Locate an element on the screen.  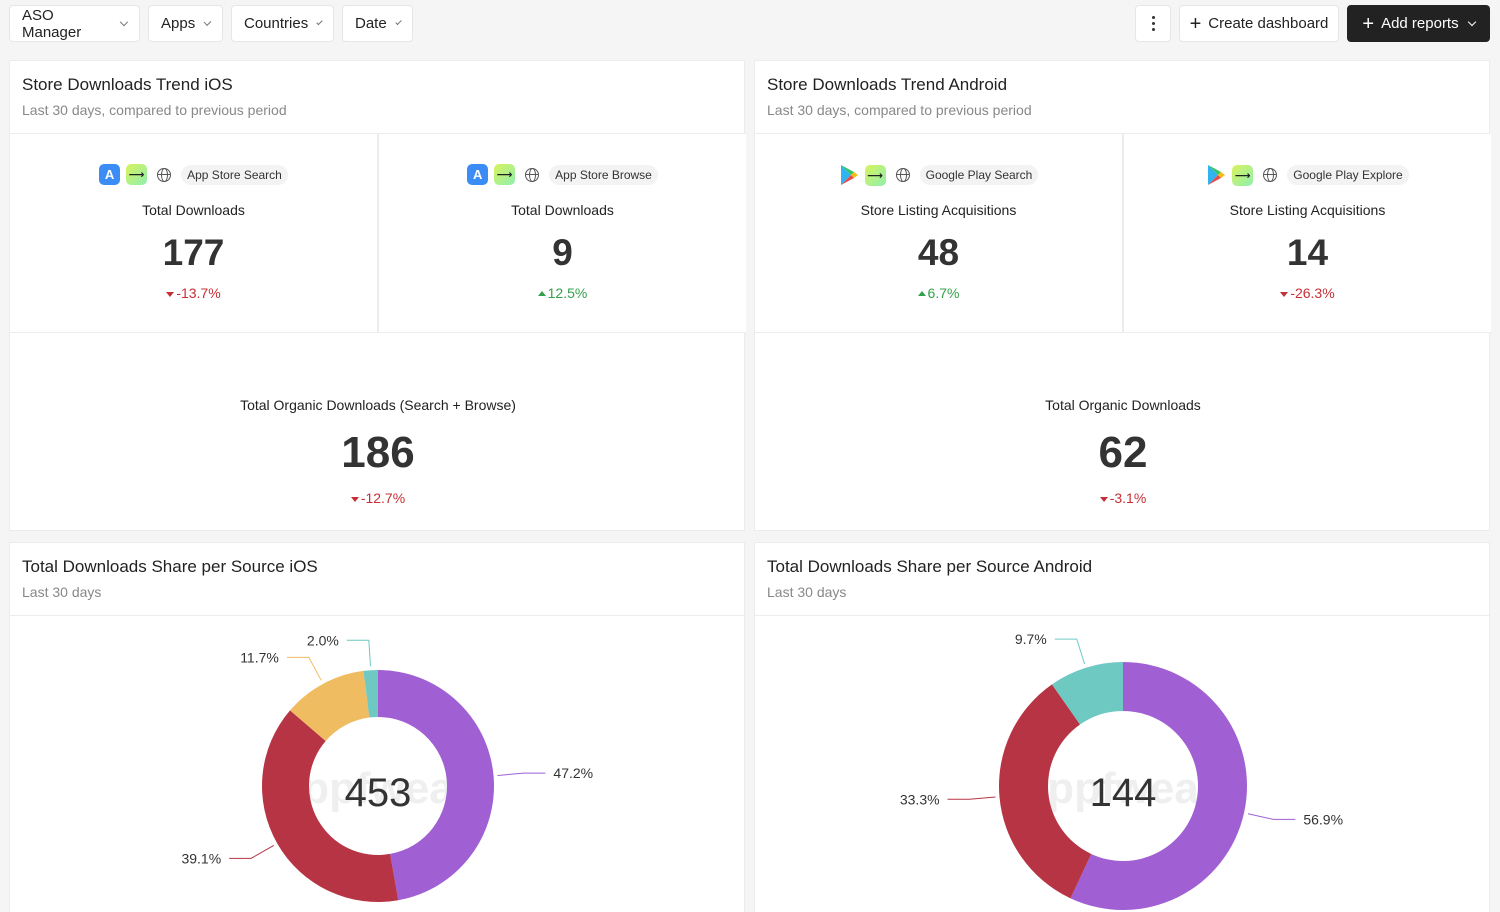
ios-share-donut-chart: appfweak 453 47.2%39.1%11.7%2.0% is located at coordinates (387, 767).